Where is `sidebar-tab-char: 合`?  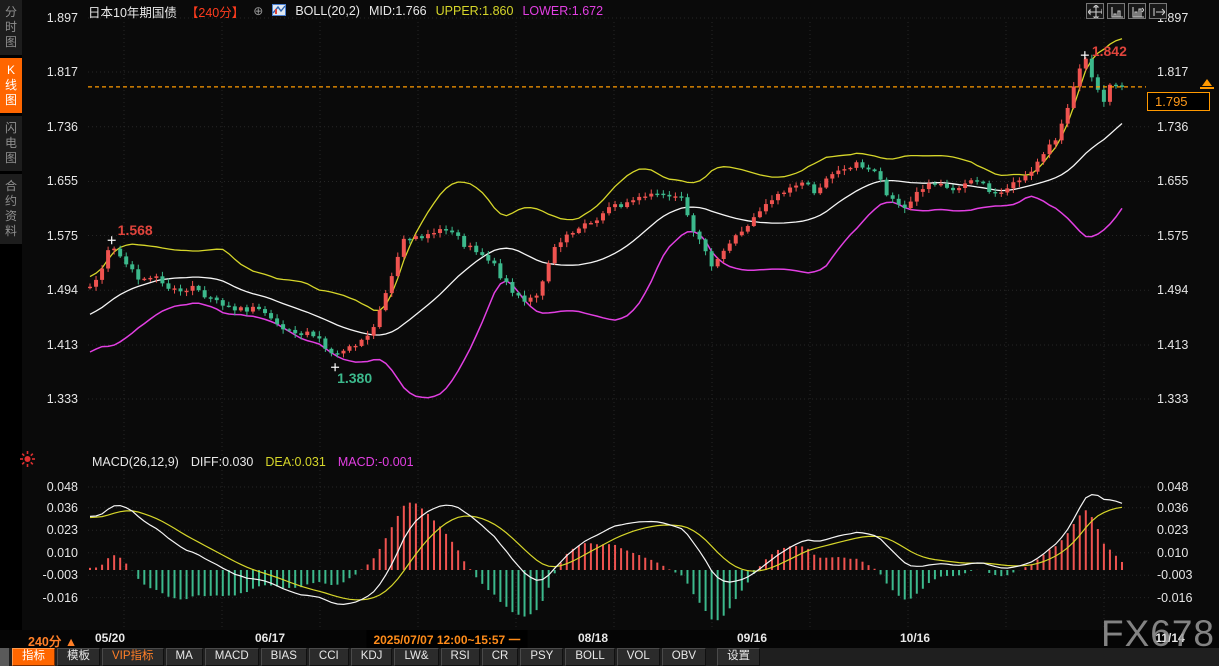
sidebar-tab-char: 合 is located at coordinates (10, 186).